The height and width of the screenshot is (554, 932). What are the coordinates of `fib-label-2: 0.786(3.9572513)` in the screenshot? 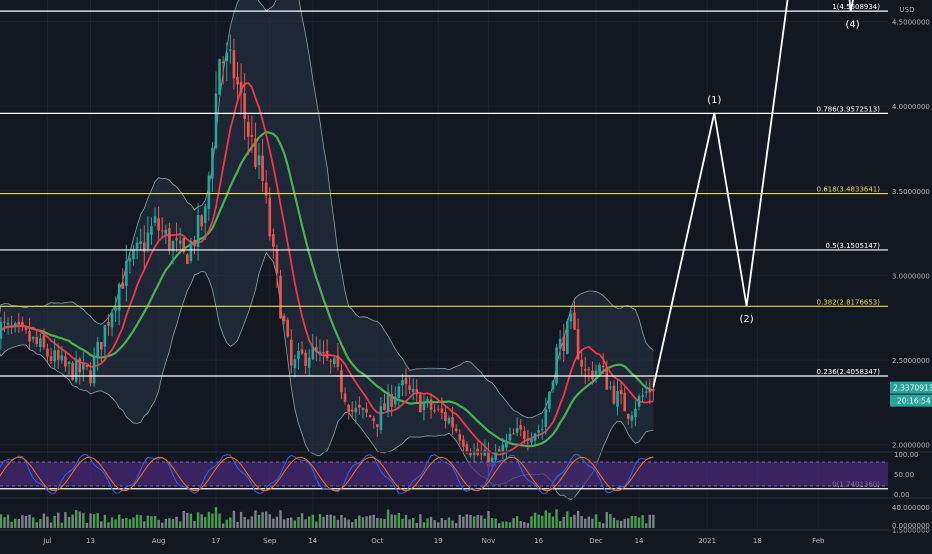 It's located at (849, 109).